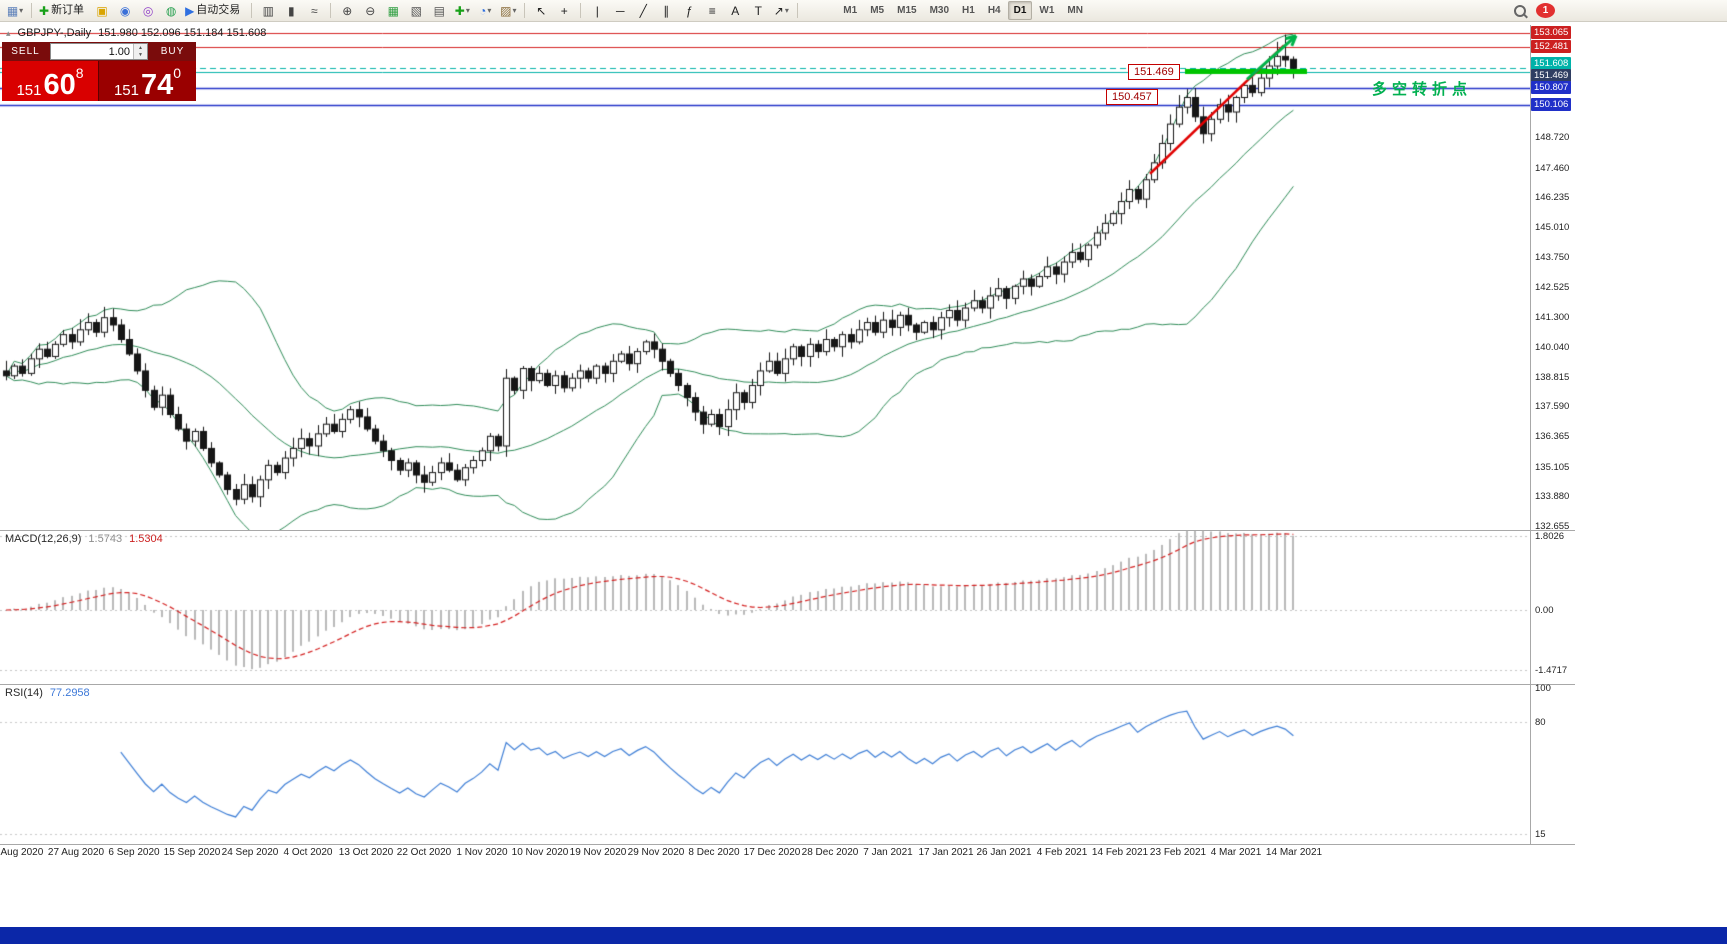 Image resolution: width=1727 pixels, height=944 pixels. What do you see at coordinates (250, 852) in the screenshot?
I see `date-tick: 24 Sep 2020` at bounding box center [250, 852].